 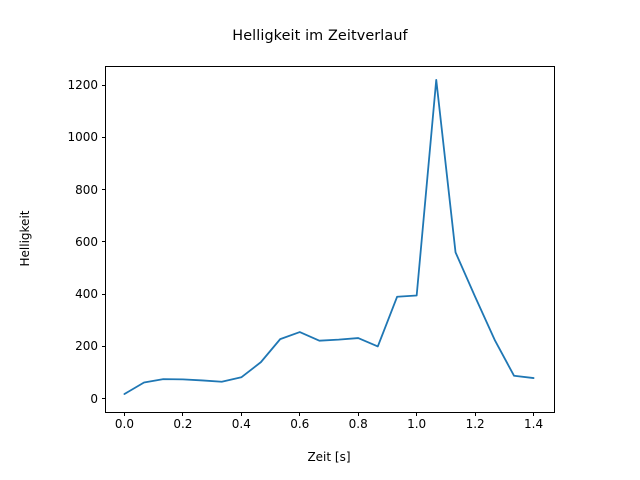 What do you see at coordinates (320, 36) in the screenshot?
I see `chart-title: Helligkeit im Zeitverlauf` at bounding box center [320, 36].